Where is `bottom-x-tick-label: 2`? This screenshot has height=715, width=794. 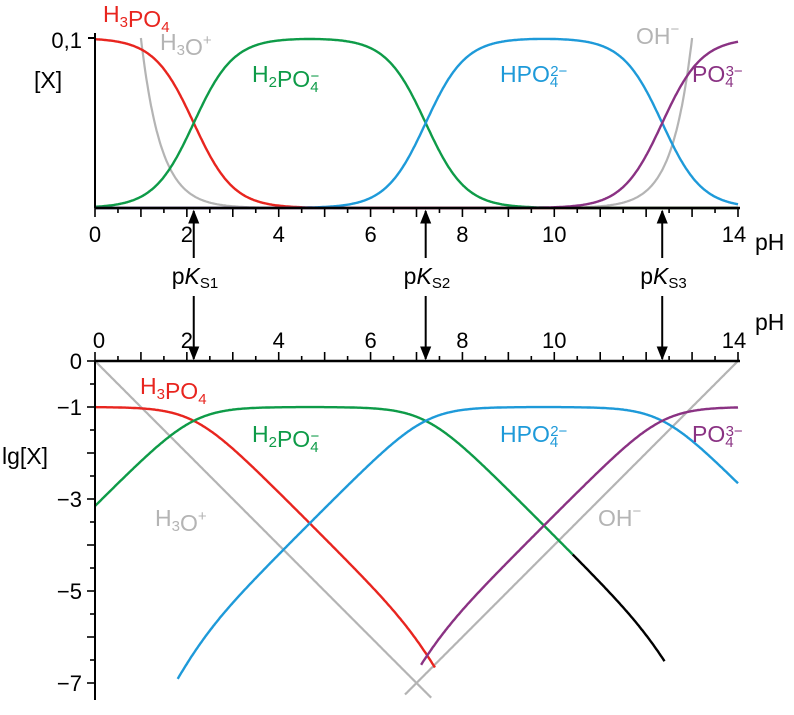 bottom-x-tick-label: 2 is located at coordinates (187, 340).